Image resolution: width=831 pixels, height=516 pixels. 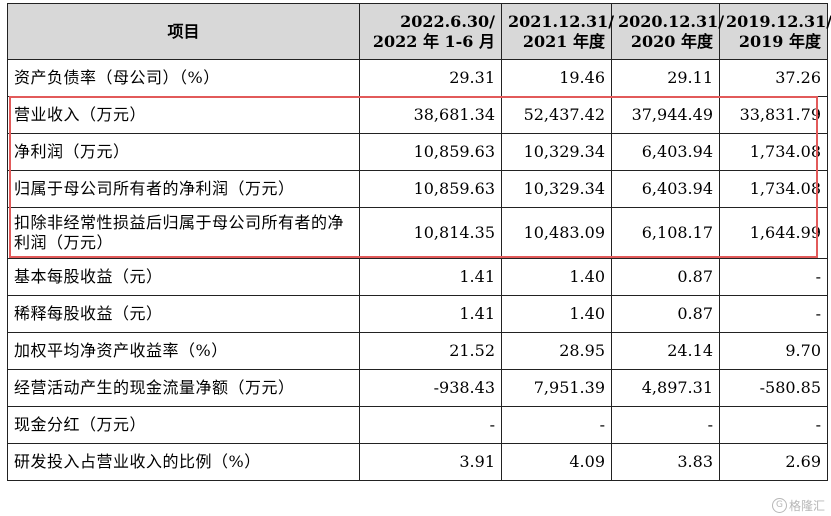 What do you see at coordinates (665, 351) in the screenshot?
I see `table-cell: 24.14` at bounding box center [665, 351].